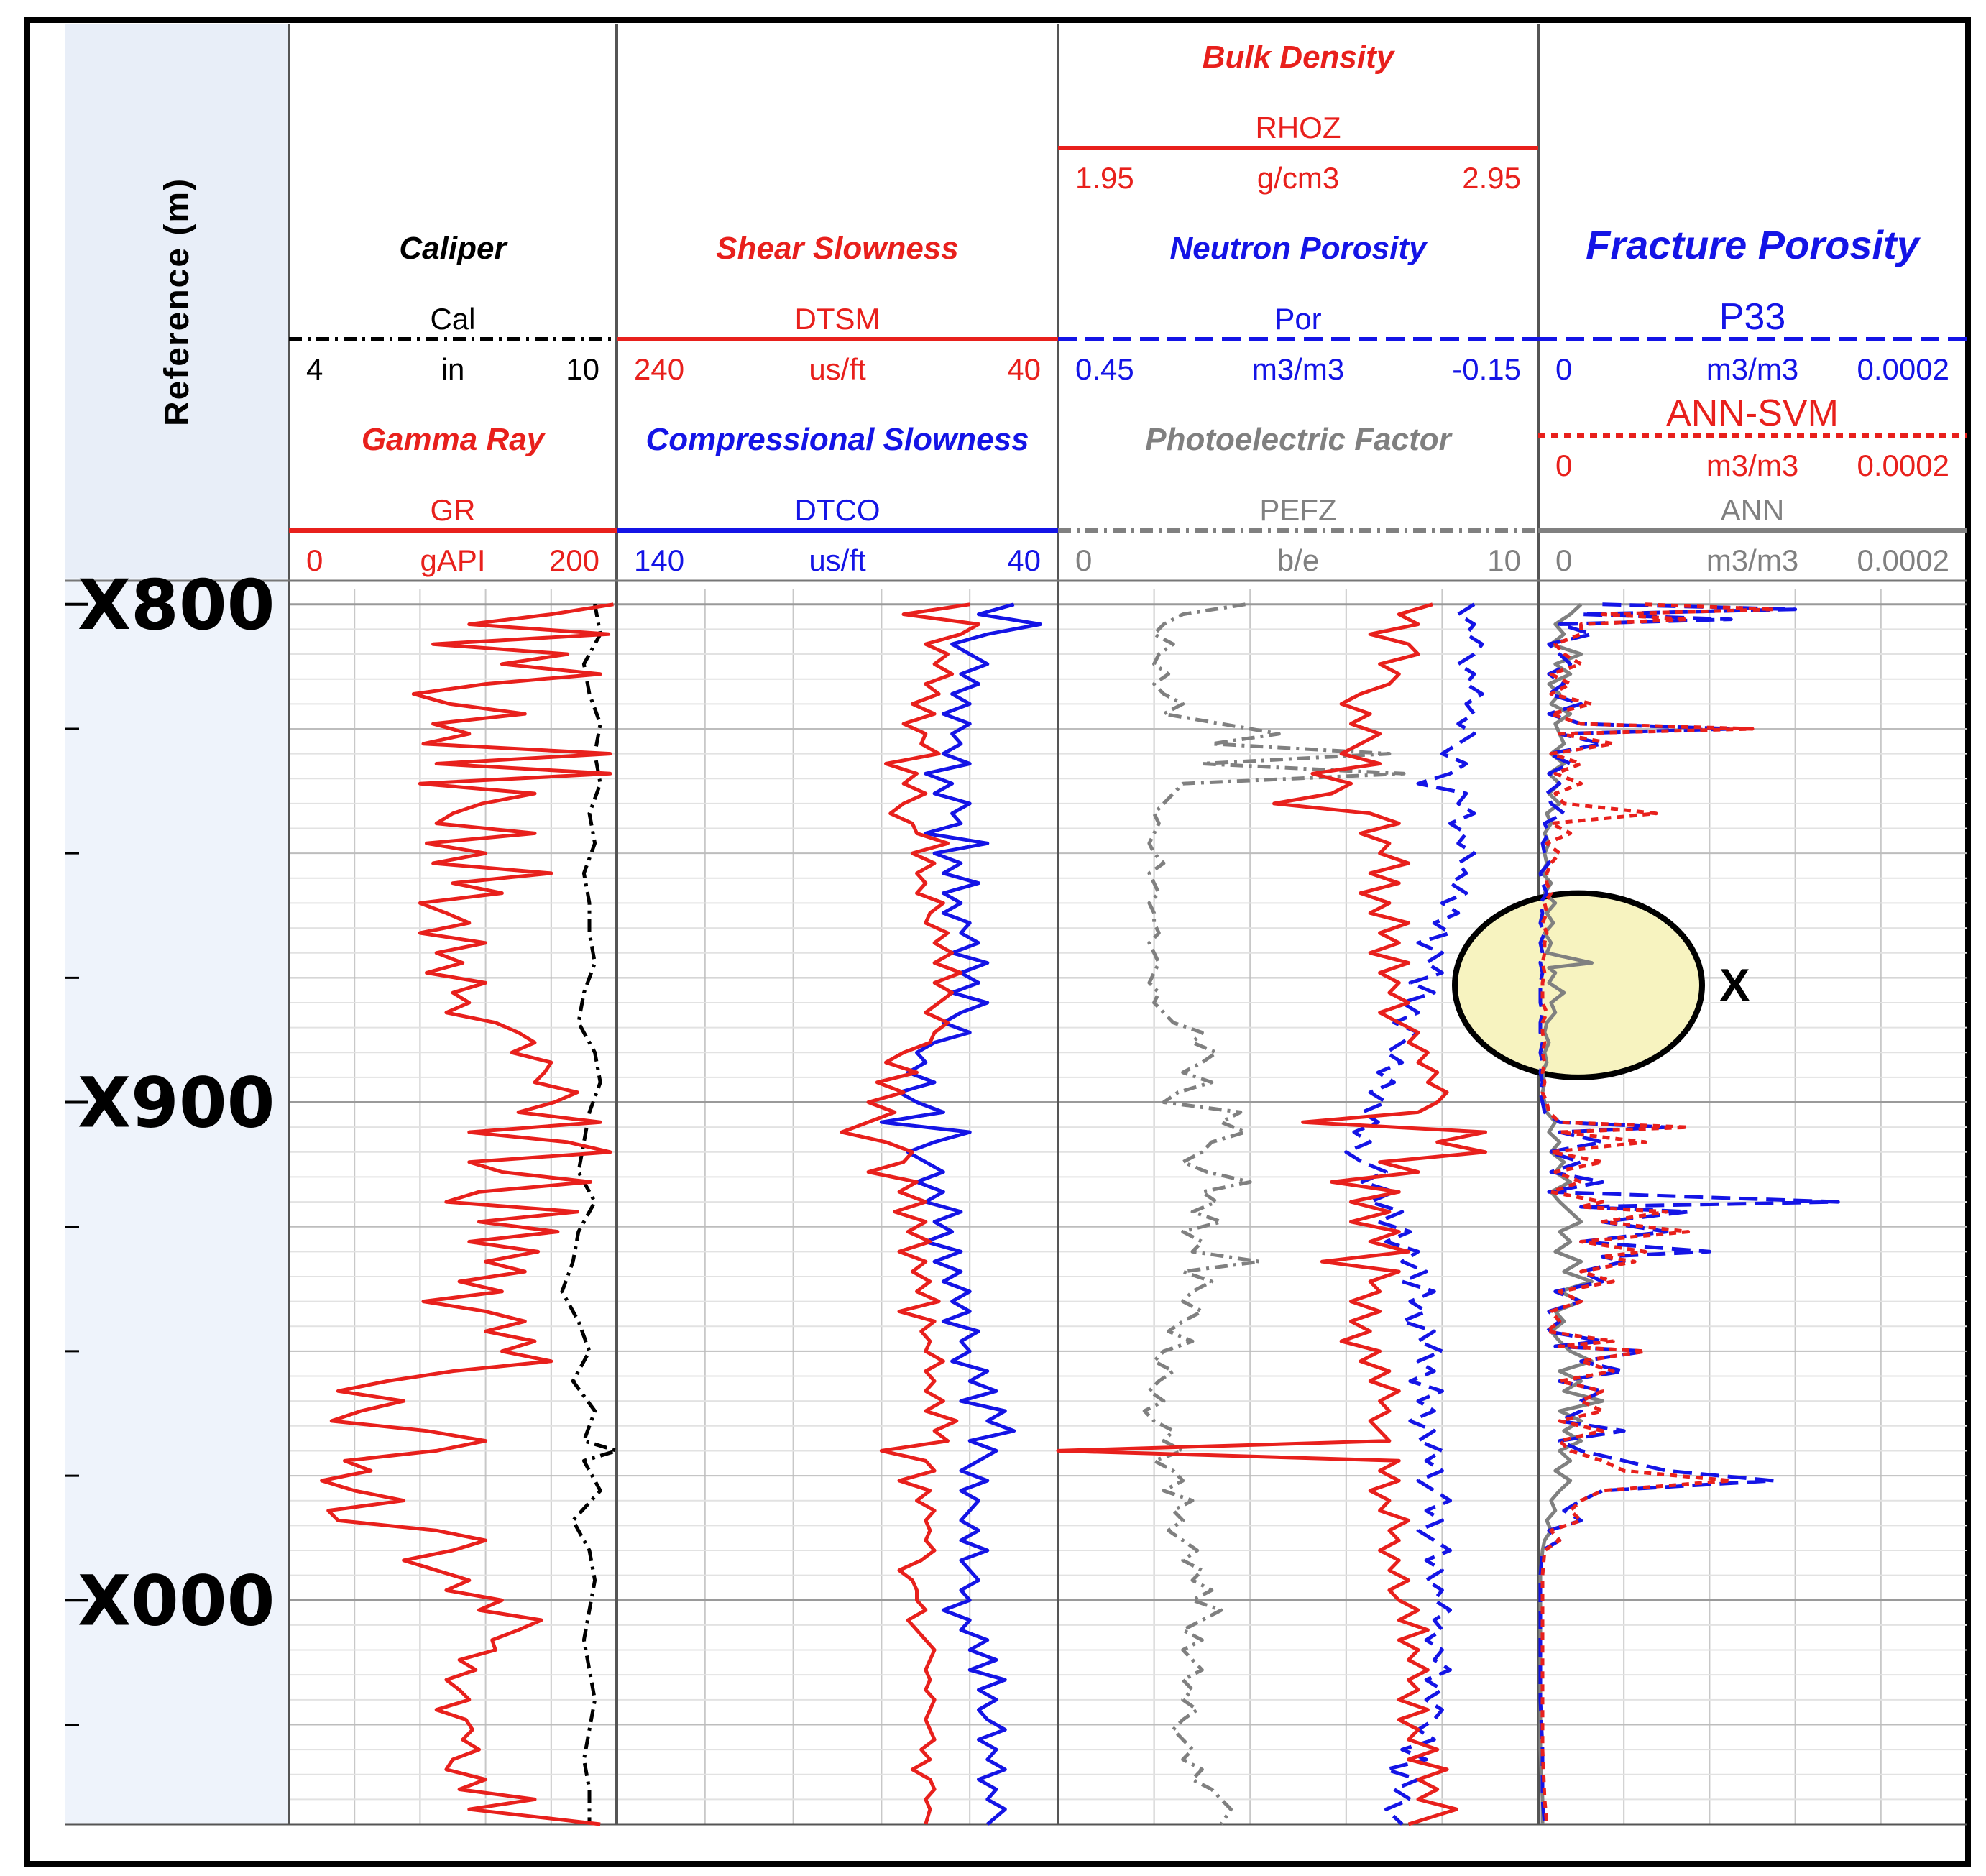 This screenshot has height=1876, width=1986. What do you see at coordinates (589, 1214) in the screenshot?
I see `curve-caliper` at bounding box center [589, 1214].